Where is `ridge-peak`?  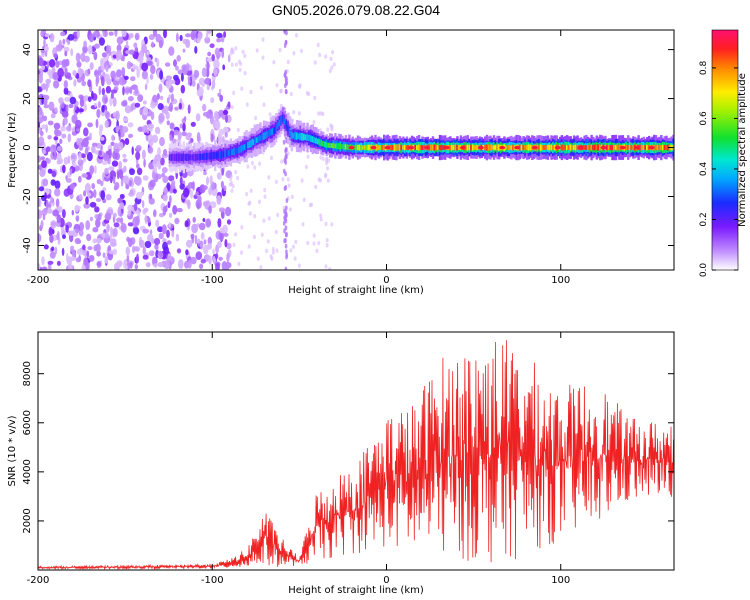
ridge-peak is located at coordinates (580, 147).